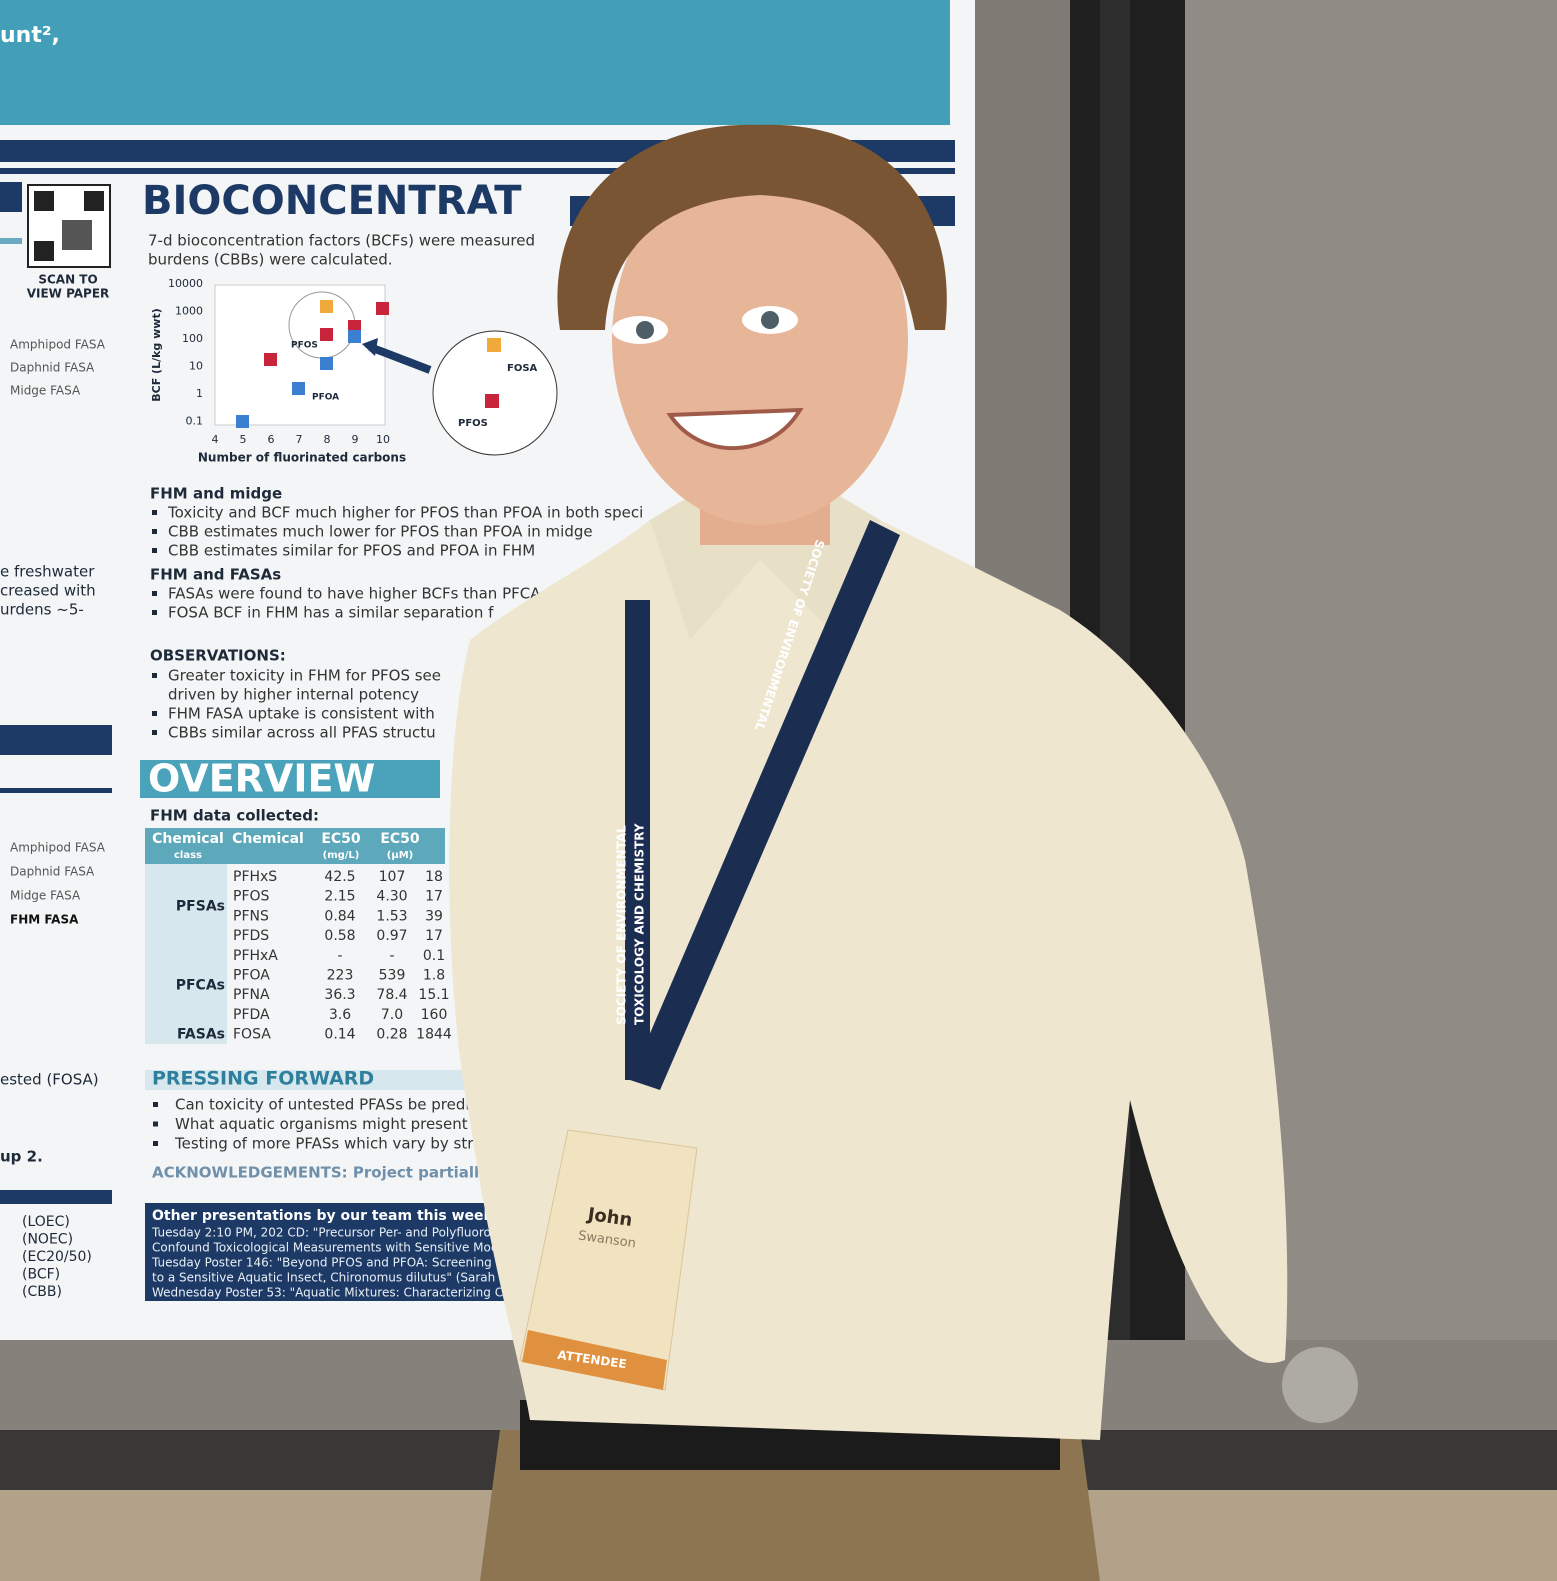 The image size is (1557, 1581). I want to click on tick-label: 10, so click(383, 439).